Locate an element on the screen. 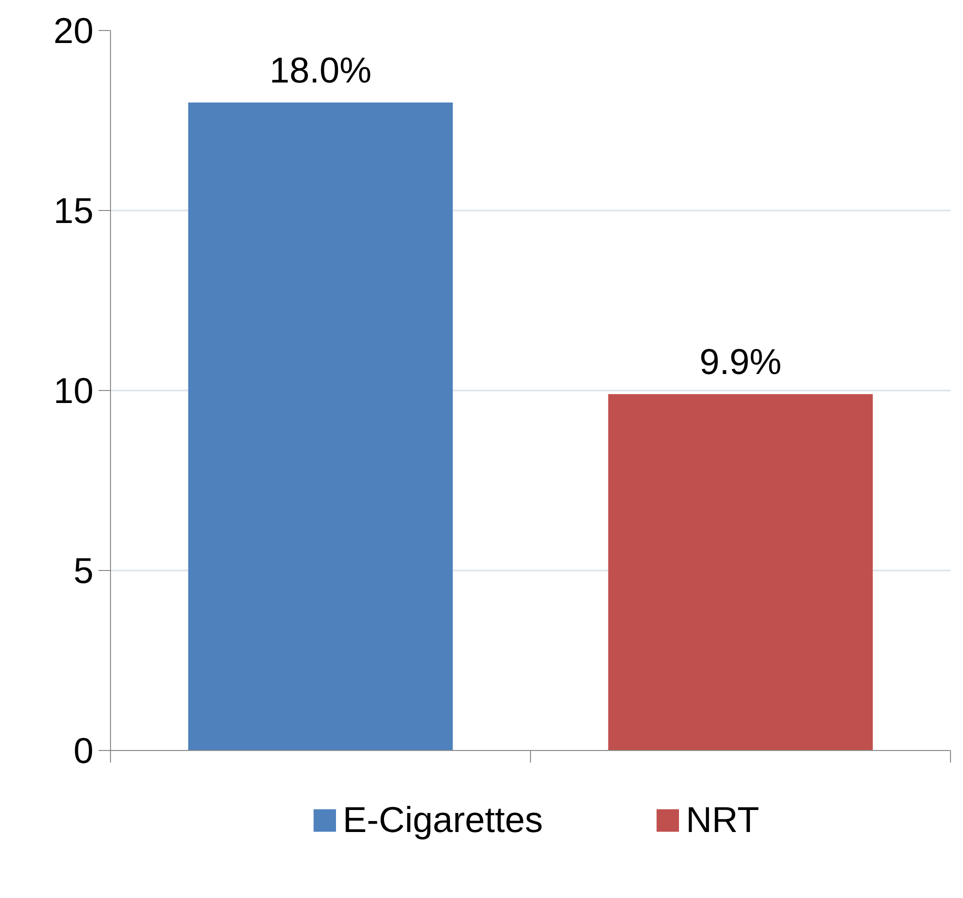 The height and width of the screenshot is (898, 963). data-label: 9.9% is located at coordinates (740, 361).